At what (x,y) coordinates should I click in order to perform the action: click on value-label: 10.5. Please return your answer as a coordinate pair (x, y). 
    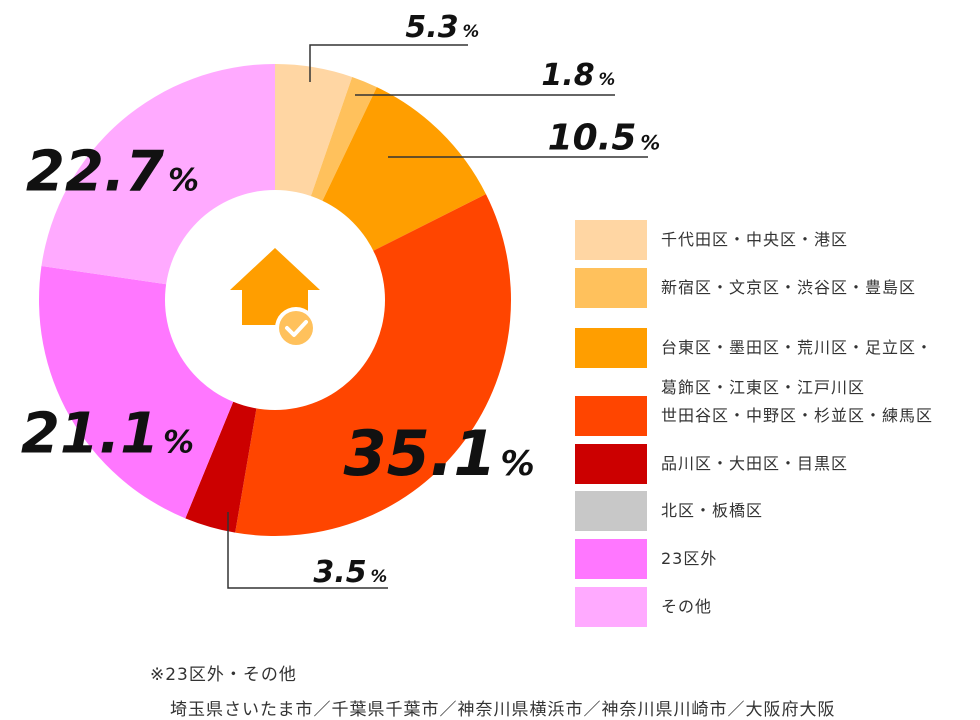
    Looking at the image, I should click on (592, 137).